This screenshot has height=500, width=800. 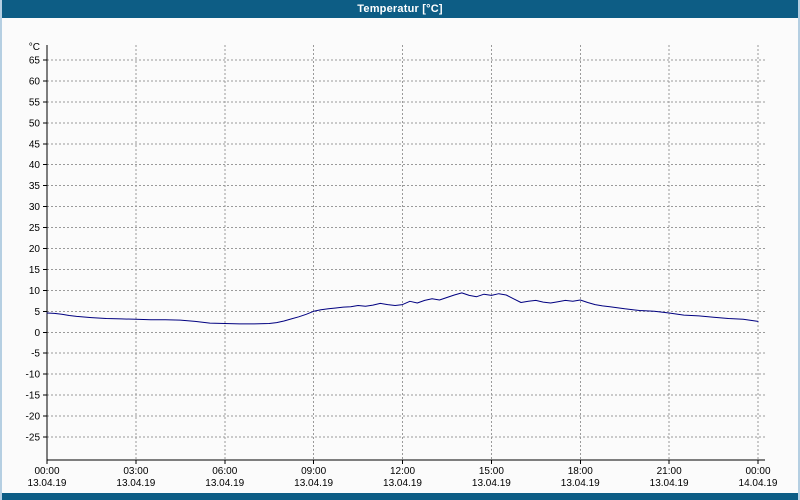 What do you see at coordinates (402, 471) in the screenshot?
I see `x-tick-time-label: 12:00` at bounding box center [402, 471].